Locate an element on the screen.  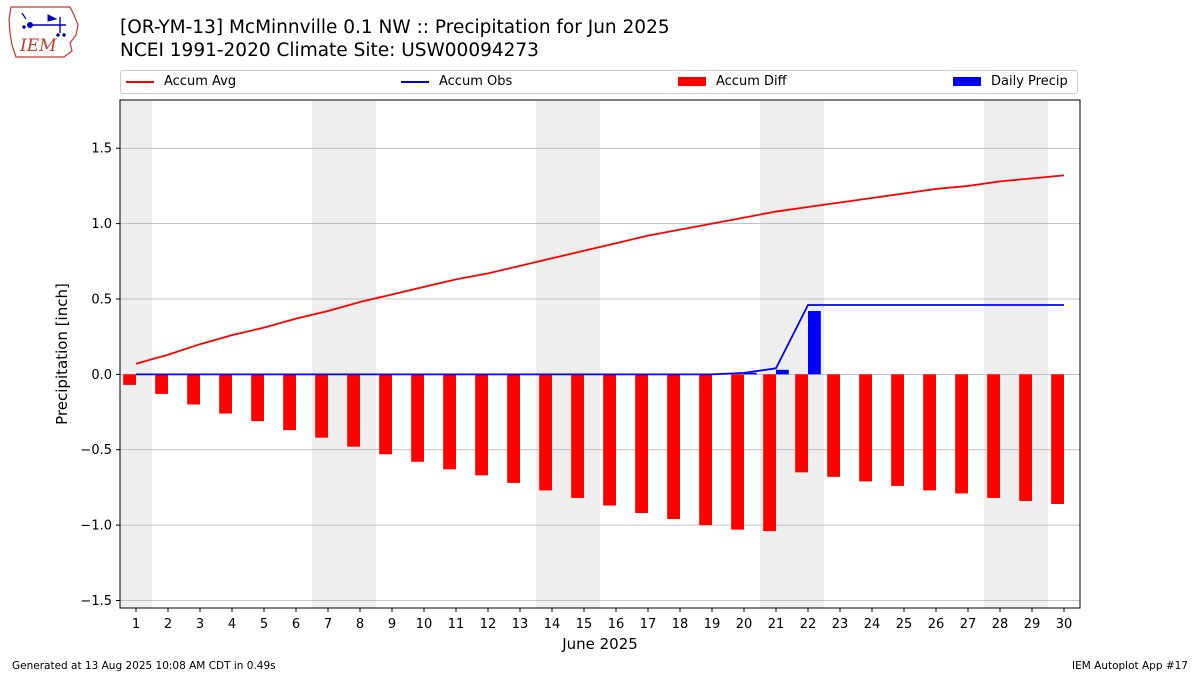
accum-obs-line is located at coordinates (600, 340).